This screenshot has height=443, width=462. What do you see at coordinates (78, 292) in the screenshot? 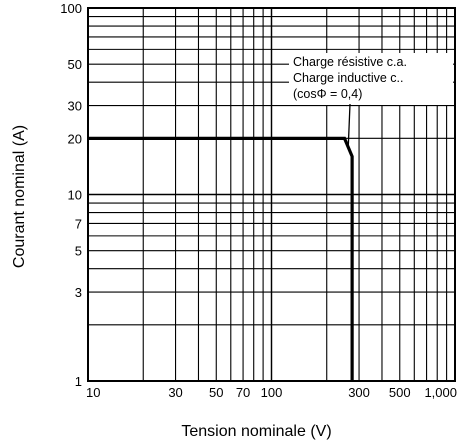
I see `y-tick-label: 3` at bounding box center [78, 292].